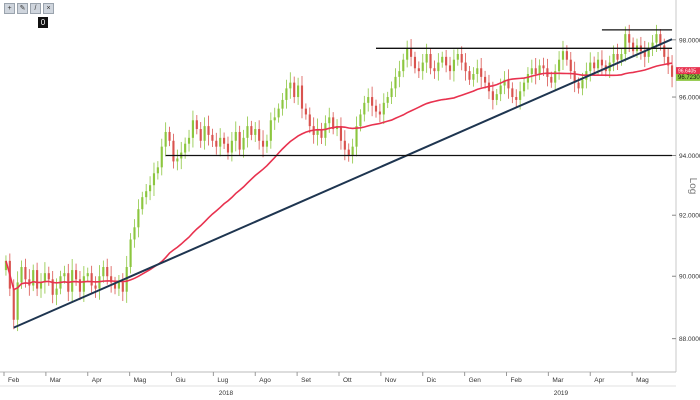  Describe the element at coordinates (181, 380) in the screenshot. I see `x-tick-label: Giu` at that location.